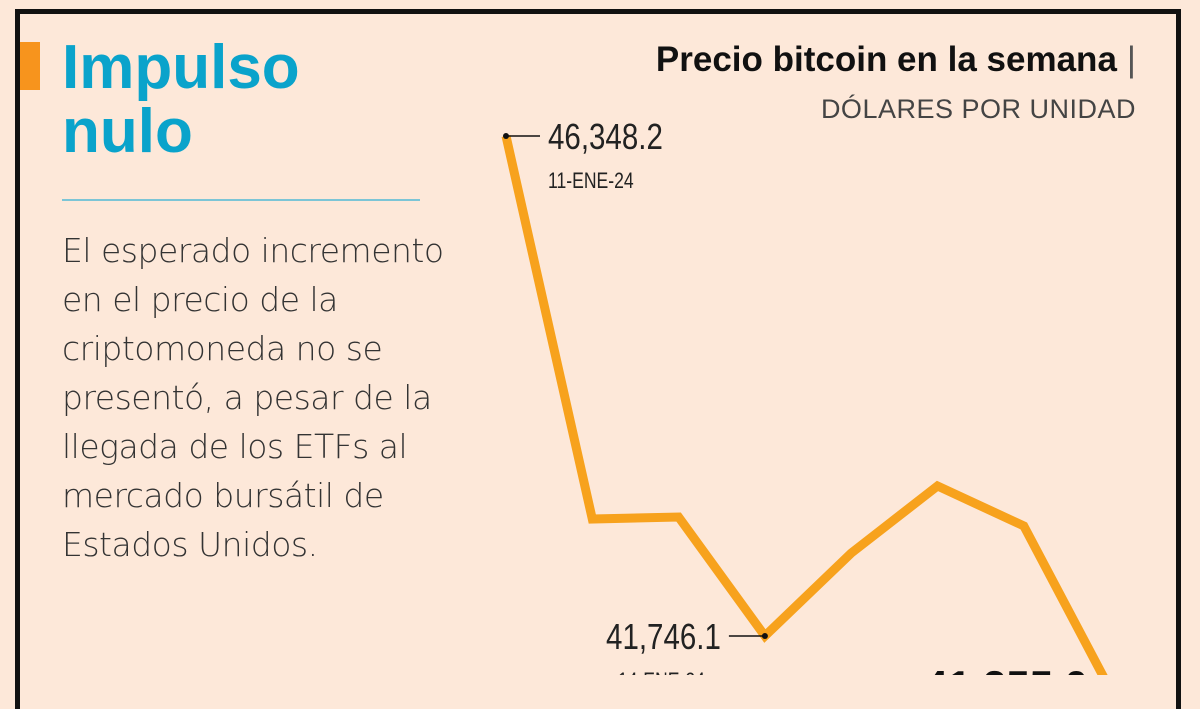 The height and width of the screenshot is (709, 1200). Describe the element at coordinates (1007, 668) in the screenshot. I see `value-label: 41,255.0` at that location.